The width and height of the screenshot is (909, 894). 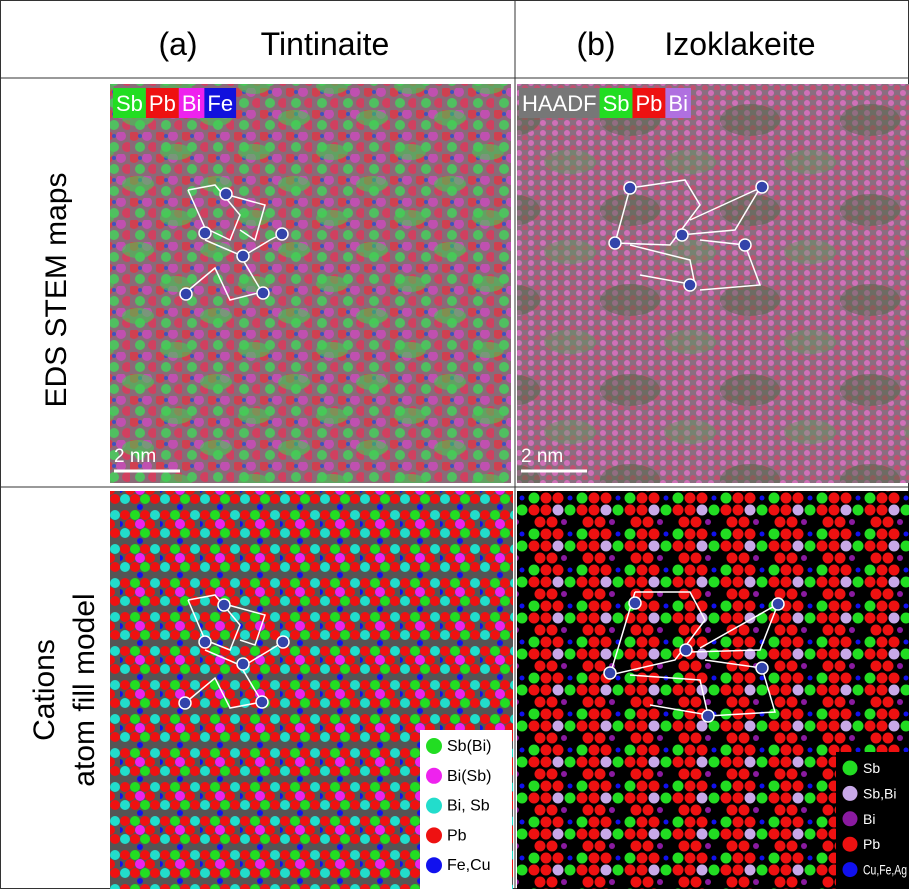 What do you see at coordinates (56, 289) in the screenshot?
I see `row-label: EDS STEM maps` at bounding box center [56, 289].